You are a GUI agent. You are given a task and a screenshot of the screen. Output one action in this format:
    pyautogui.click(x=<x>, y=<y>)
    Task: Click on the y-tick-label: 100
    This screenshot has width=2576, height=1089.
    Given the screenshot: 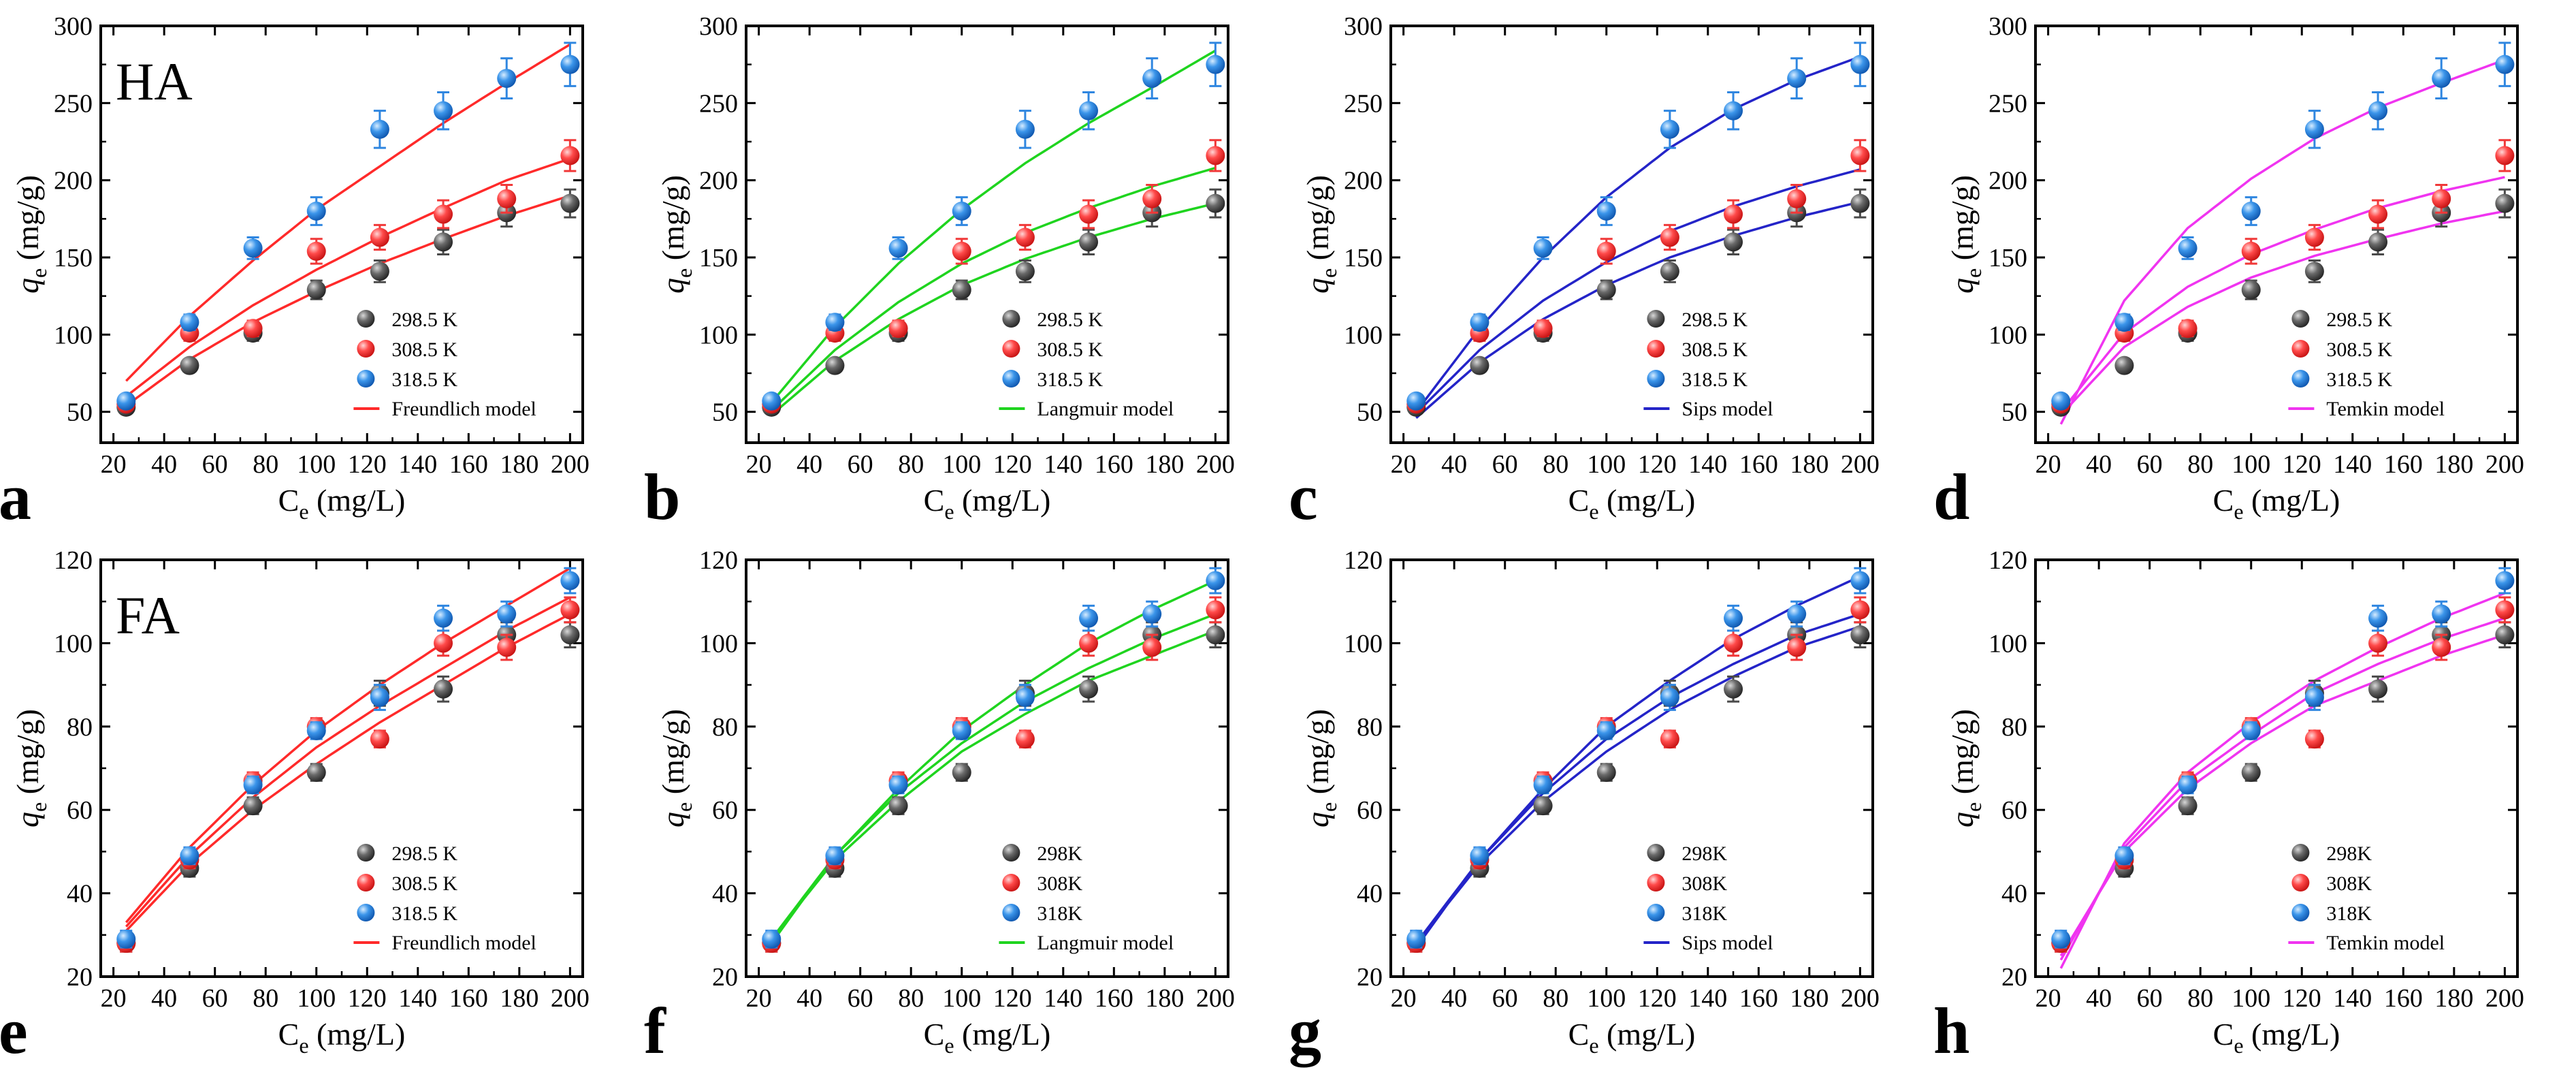 What is the action you would take?
    pyautogui.click(x=1364, y=335)
    